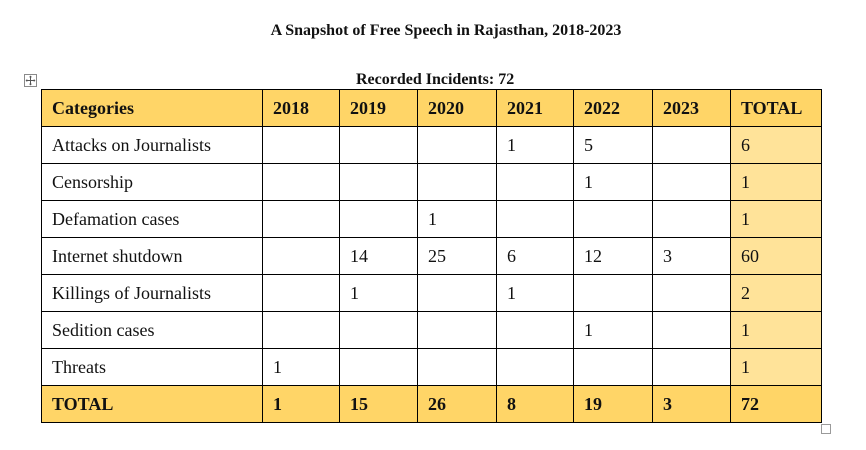  I want to click on resize-handle-icon, so click(826, 429).